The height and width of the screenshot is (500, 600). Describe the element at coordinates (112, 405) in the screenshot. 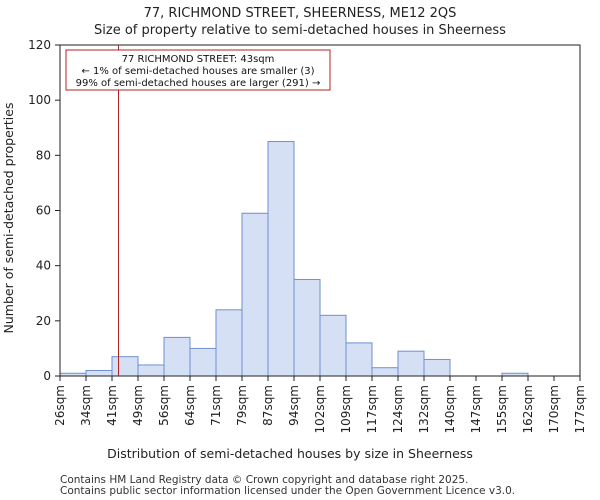

I see `x-tick-label-41sqm: 41sqm` at that location.